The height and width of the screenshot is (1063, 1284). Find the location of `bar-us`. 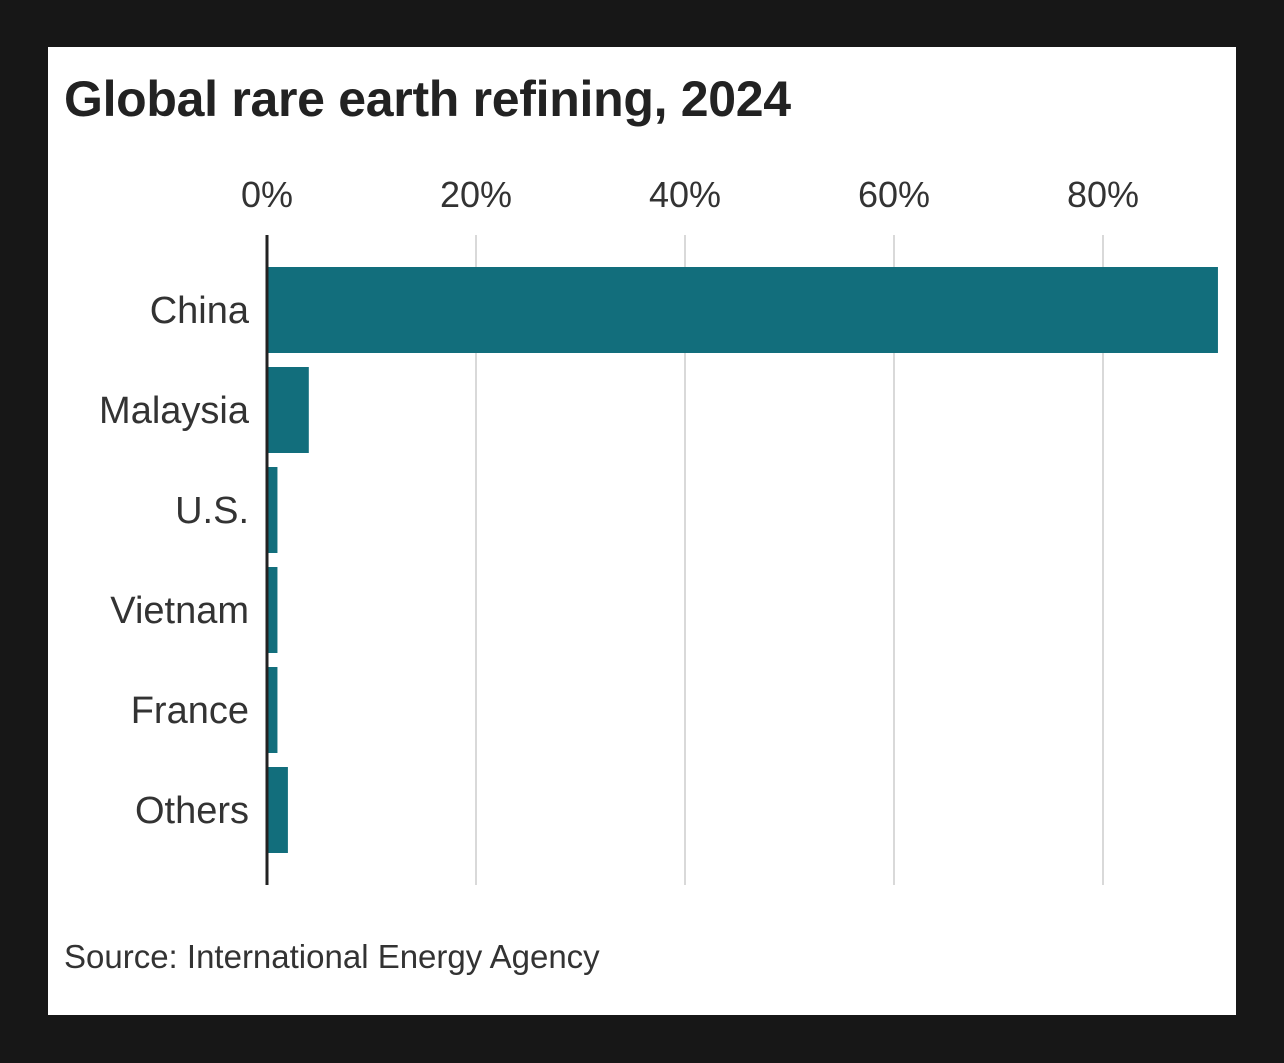

bar-us is located at coordinates (272, 510).